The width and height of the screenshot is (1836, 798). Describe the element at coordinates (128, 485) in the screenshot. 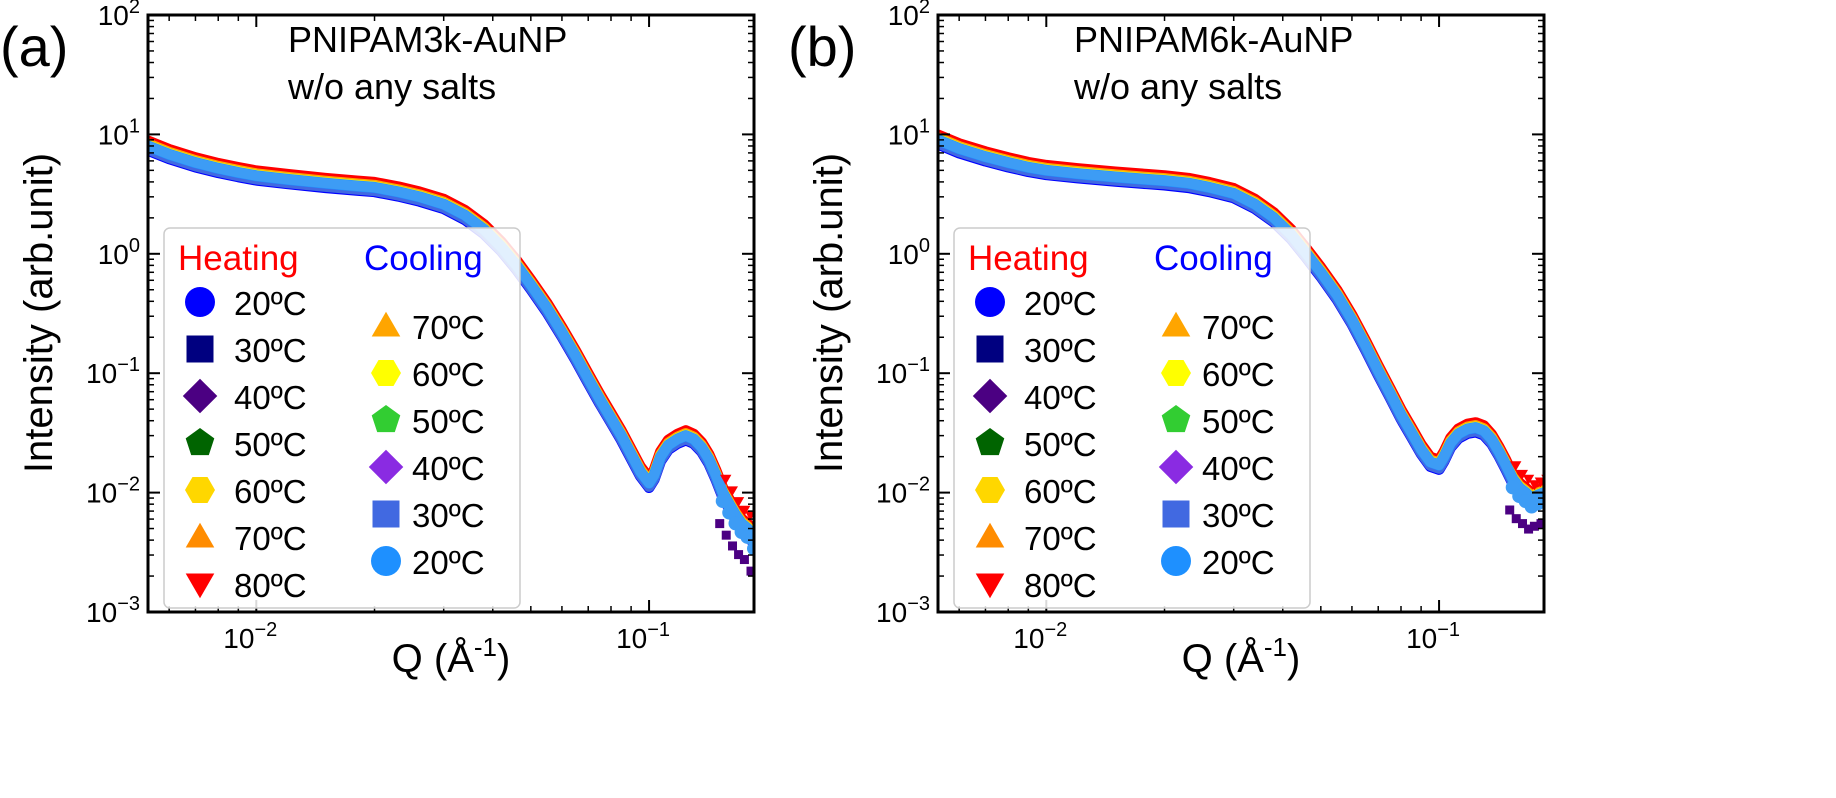

I see `y-tick-label-exponent: −2` at that location.